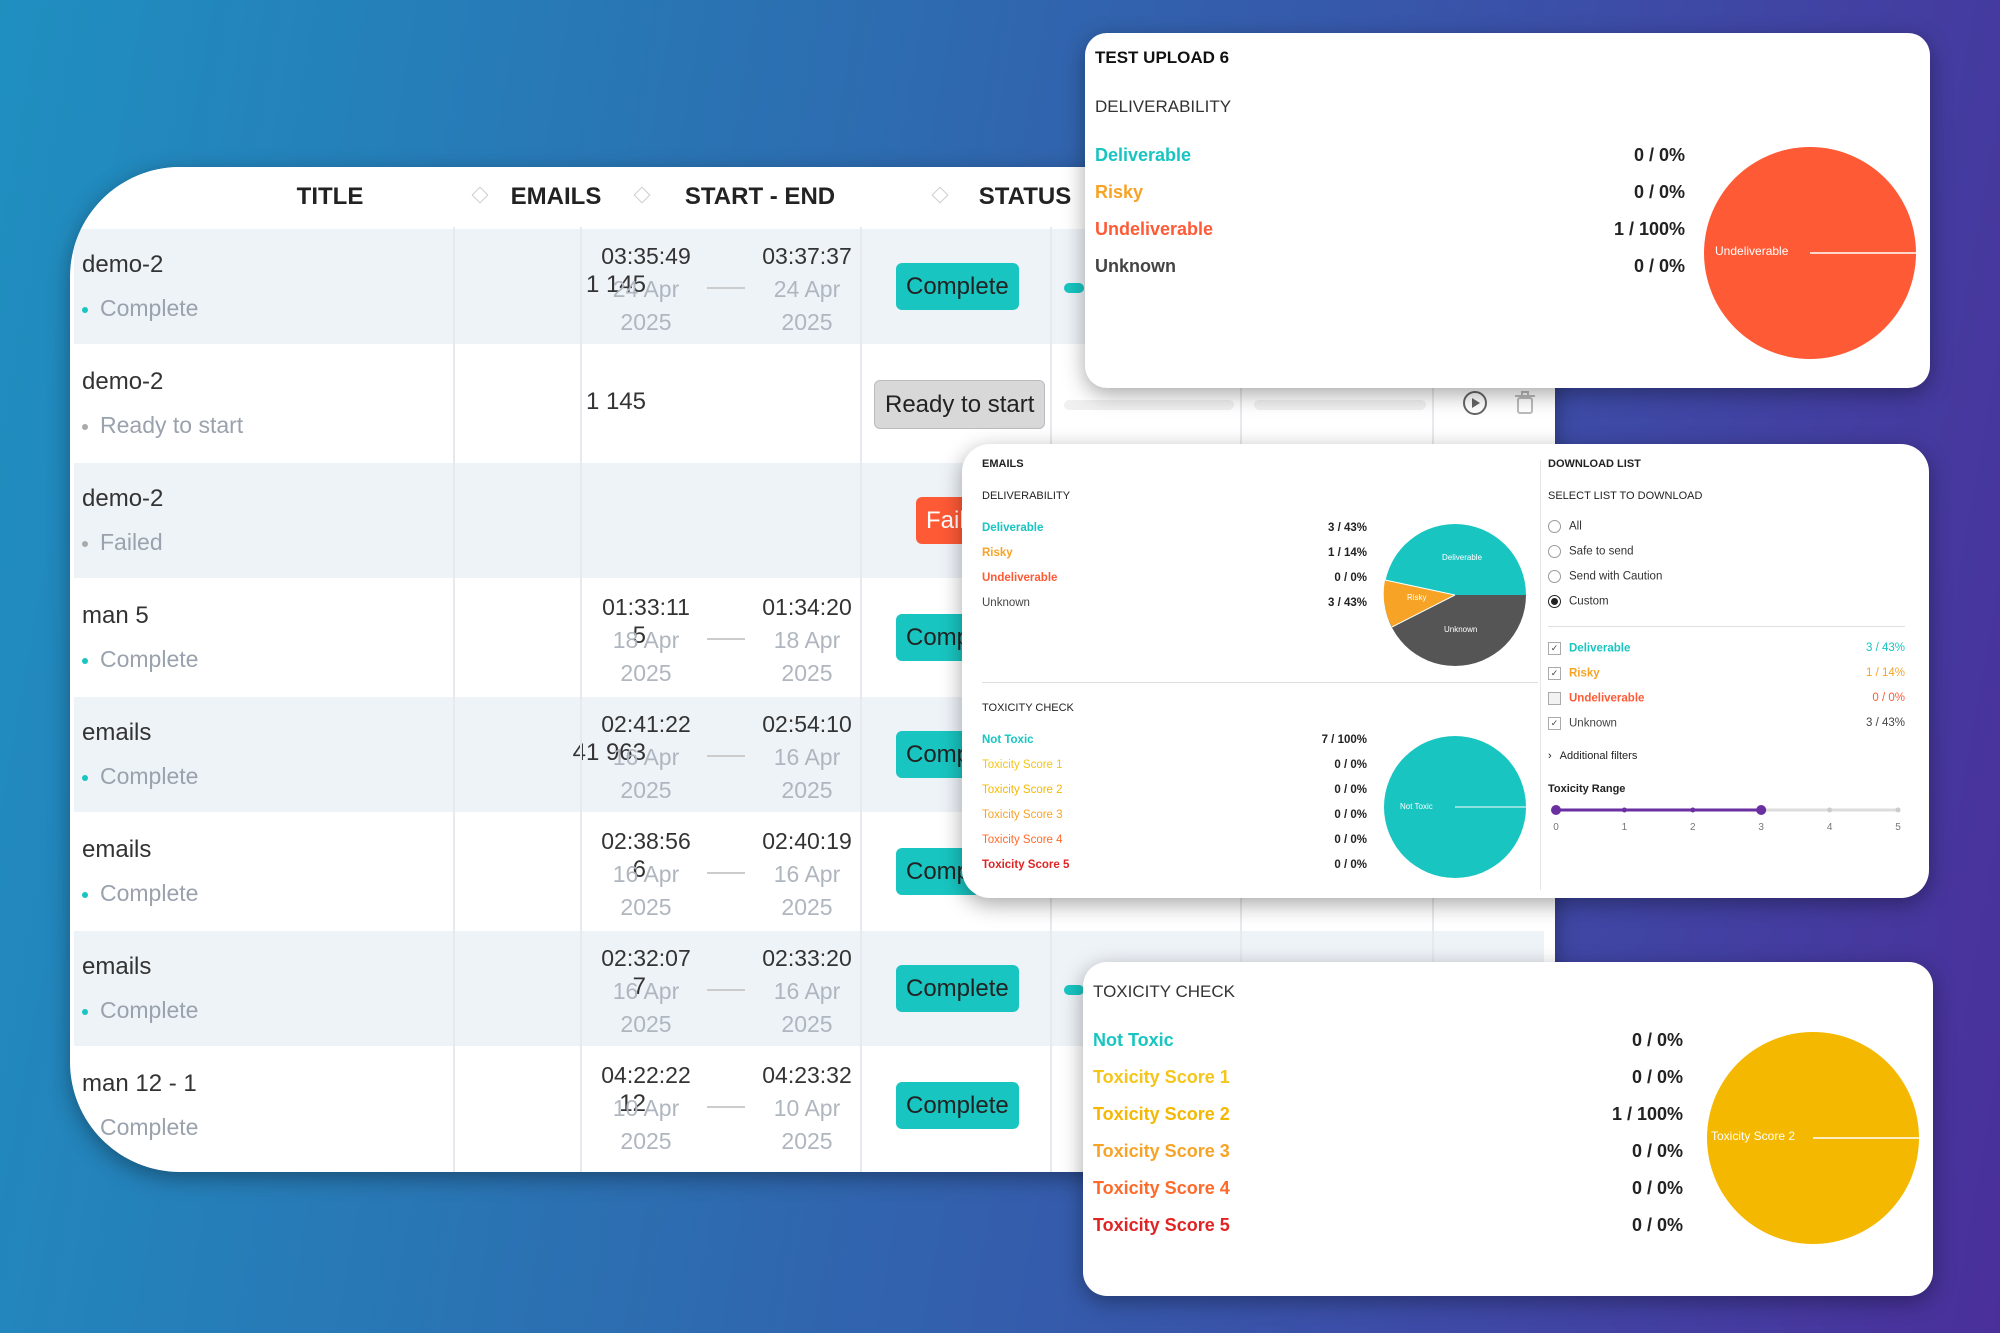  Describe the element at coordinates (639, 635) in the screenshot. I see `row-email-count: 5` at that location.